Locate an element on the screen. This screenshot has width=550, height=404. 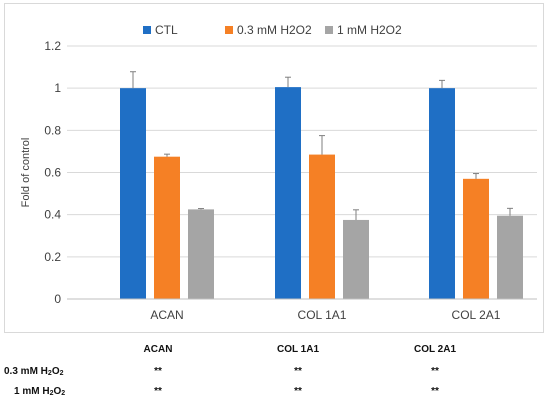
legend-label: 0.3 mM H2O2 is located at coordinates (274, 30).